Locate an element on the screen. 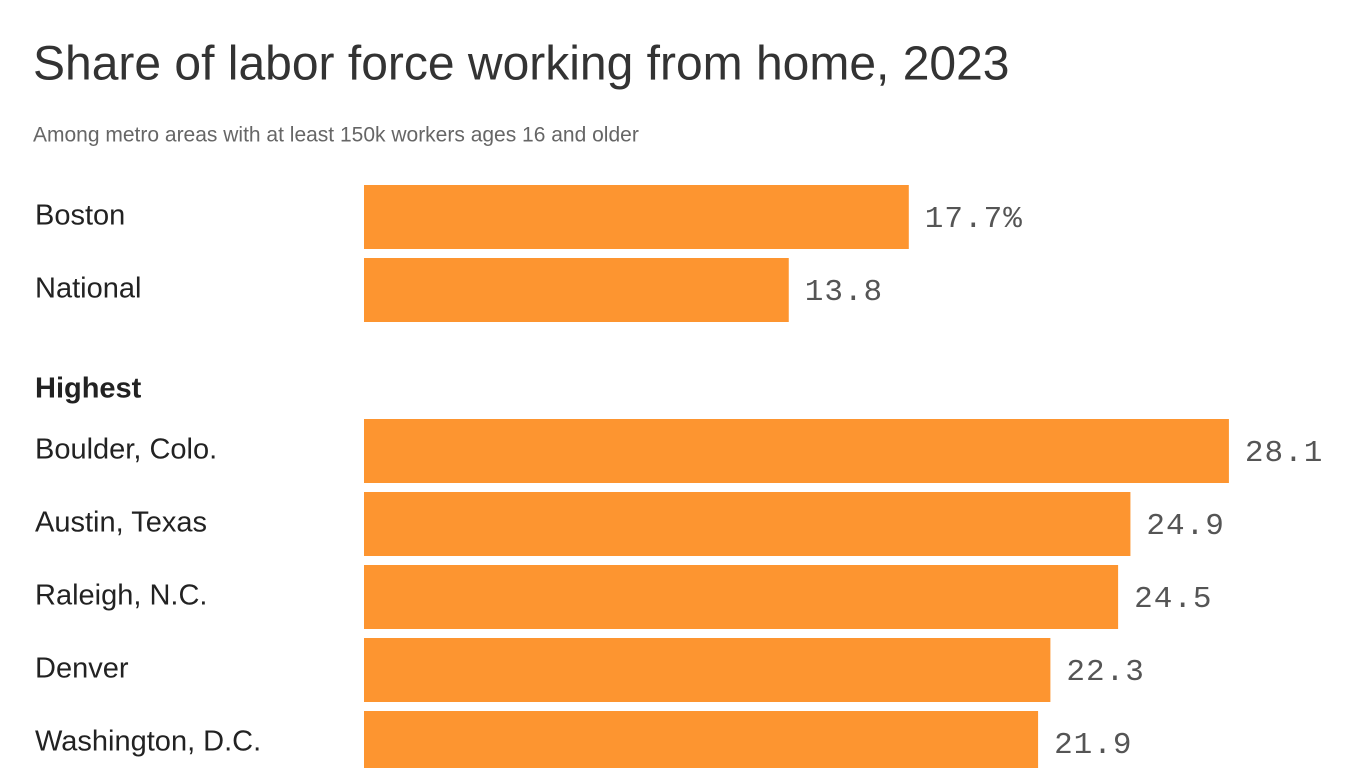 The width and height of the screenshot is (1366, 768). value-label: 24.9 is located at coordinates (1185, 526).